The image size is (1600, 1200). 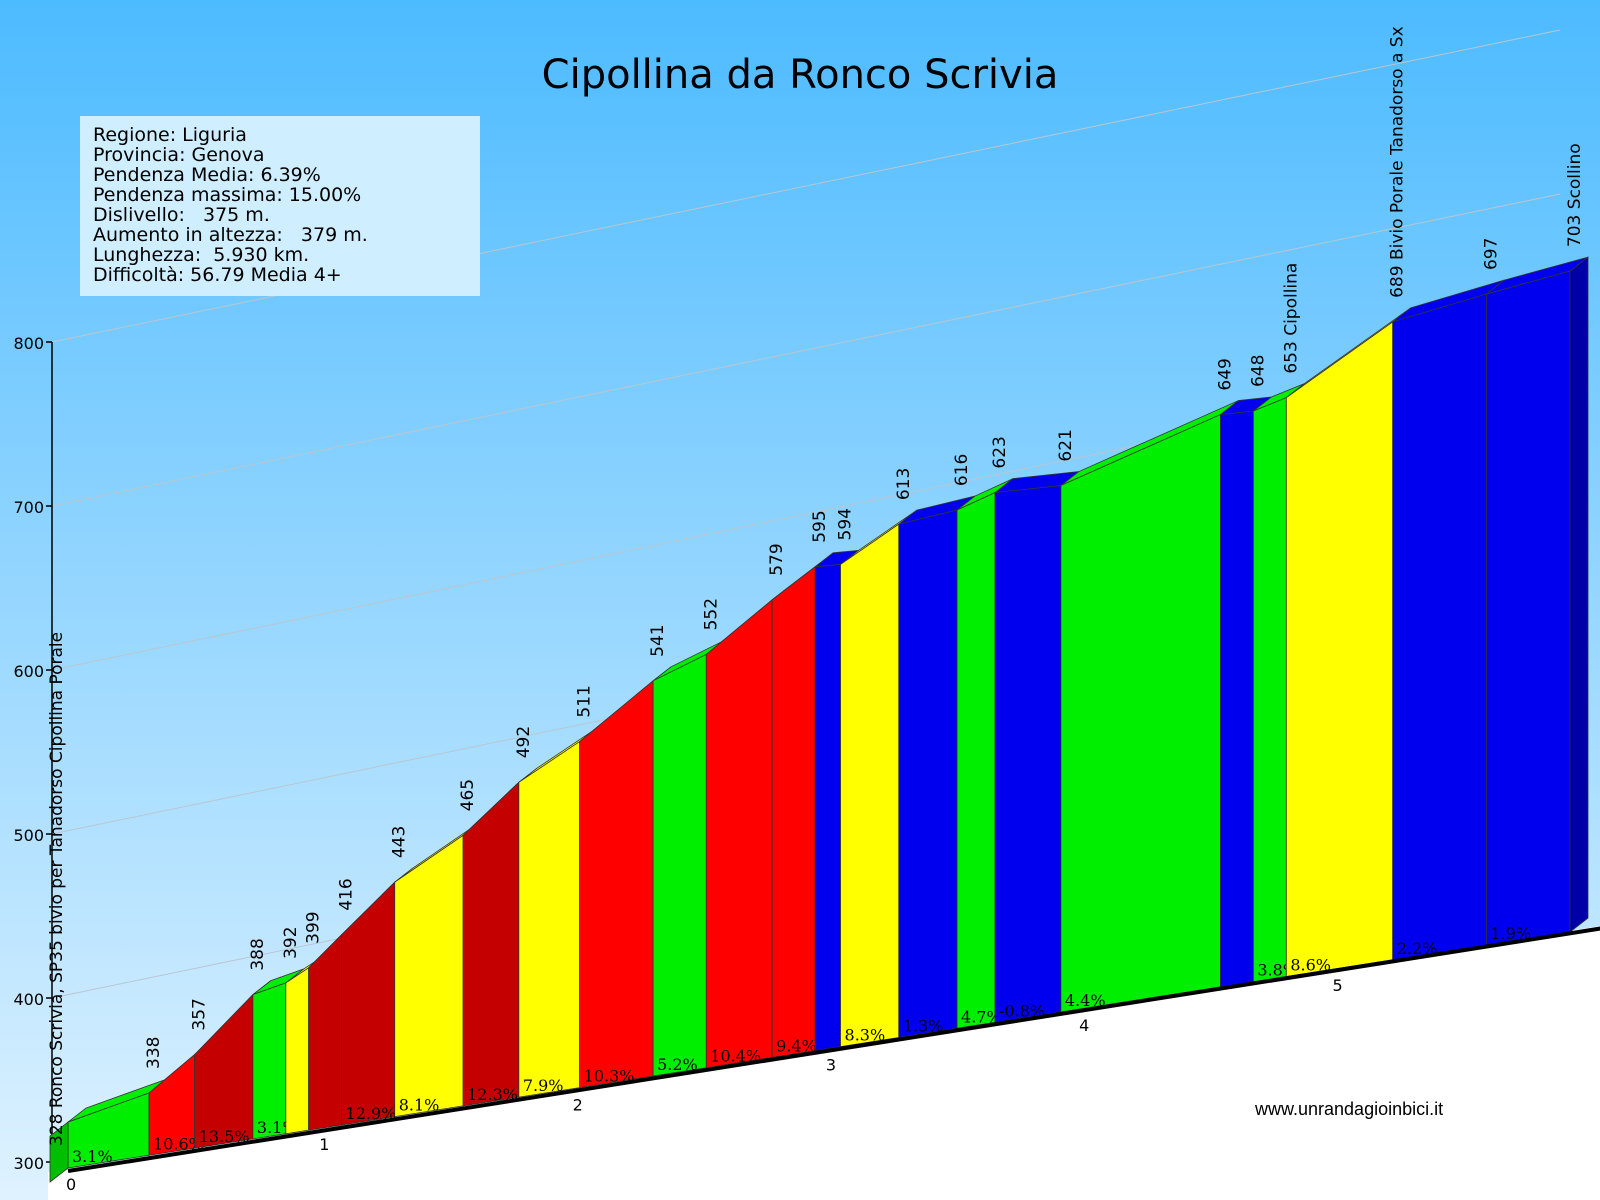 What do you see at coordinates (33, 753) in the screenshot?
I see `y-axis: 300 400 500 600 700 800` at bounding box center [33, 753].